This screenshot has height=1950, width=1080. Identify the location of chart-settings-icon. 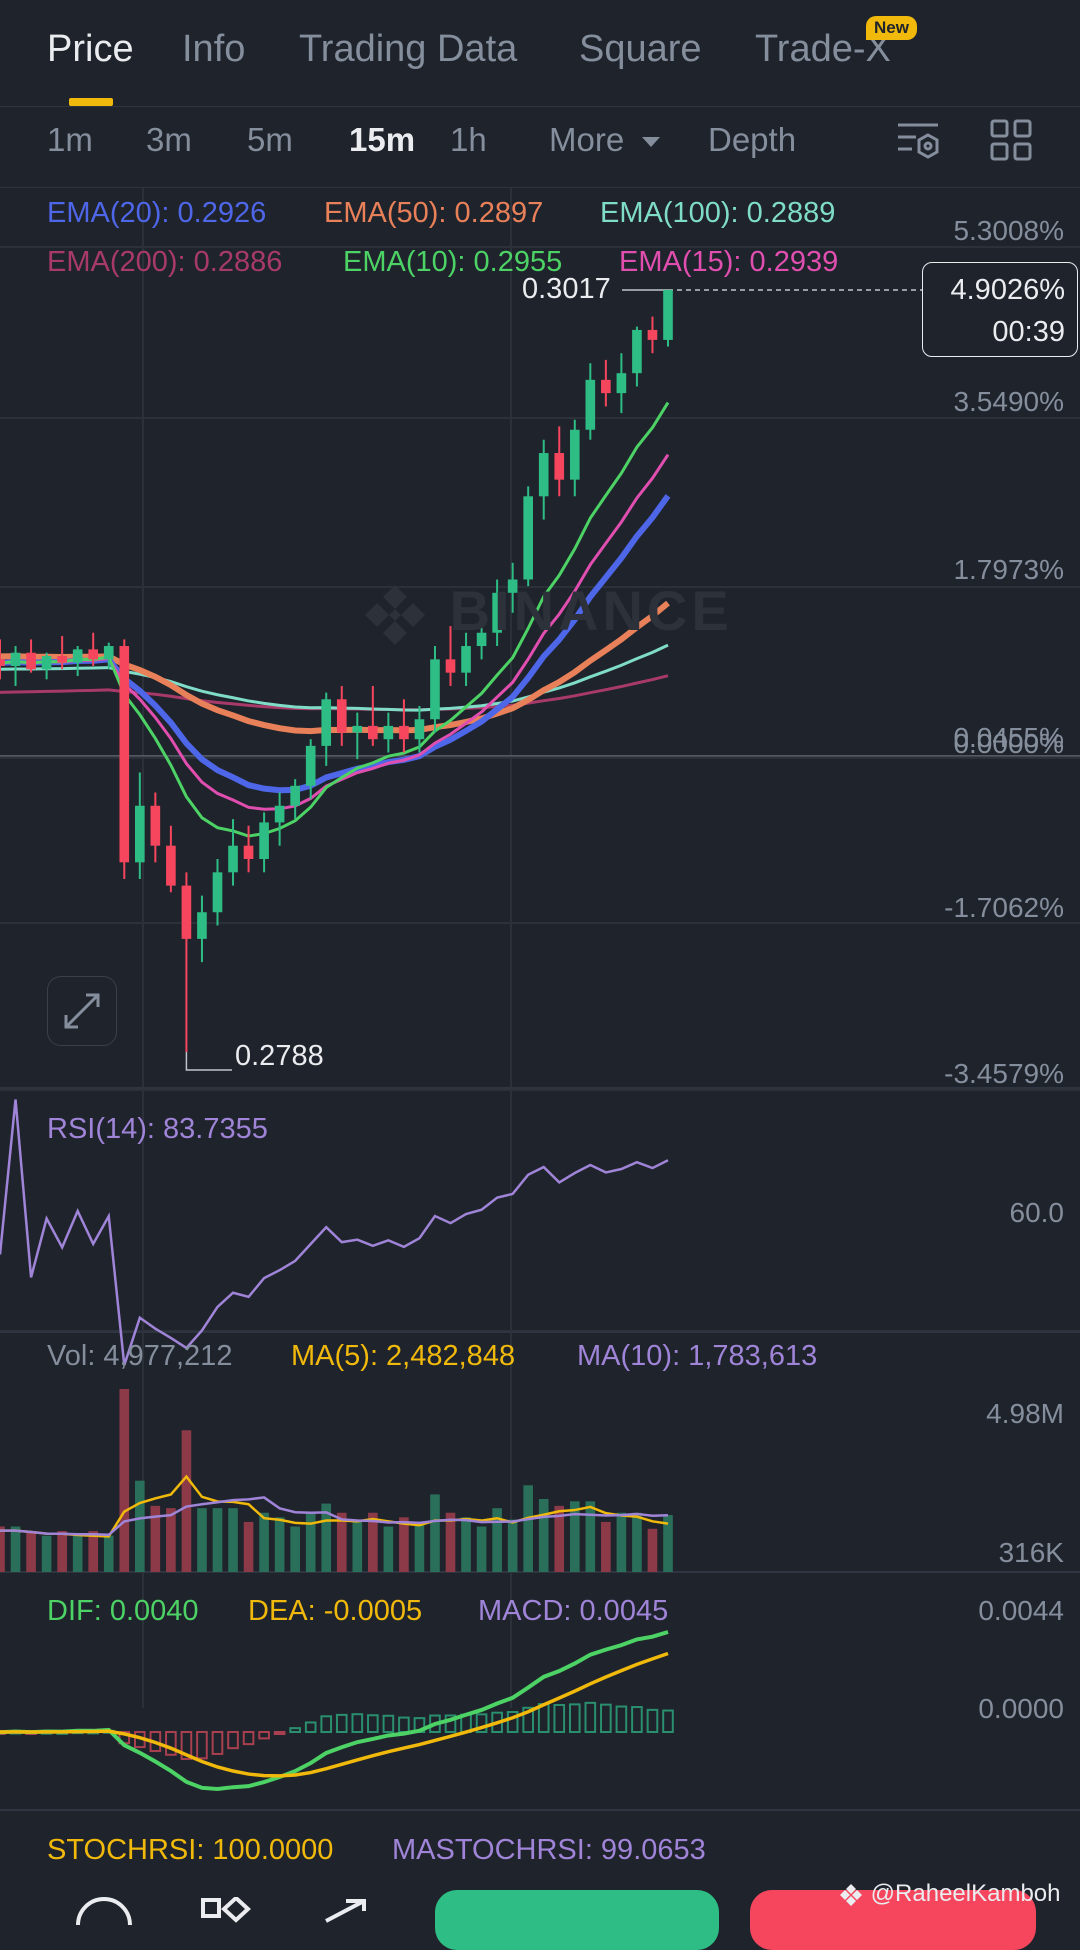
(918, 141).